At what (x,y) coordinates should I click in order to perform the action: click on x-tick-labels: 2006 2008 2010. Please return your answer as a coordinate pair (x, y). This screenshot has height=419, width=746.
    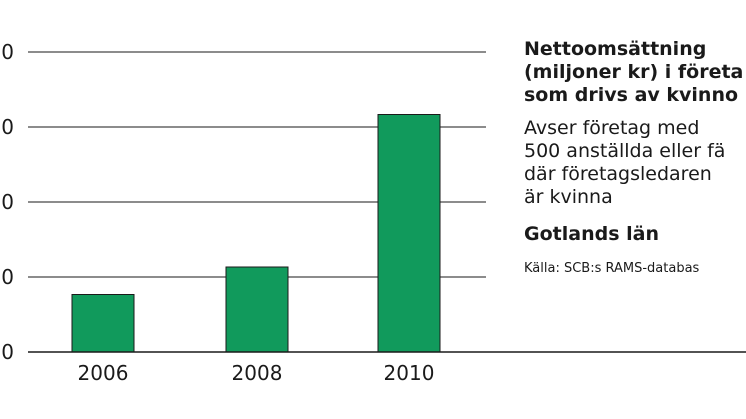
    Looking at the image, I should click on (256, 373).